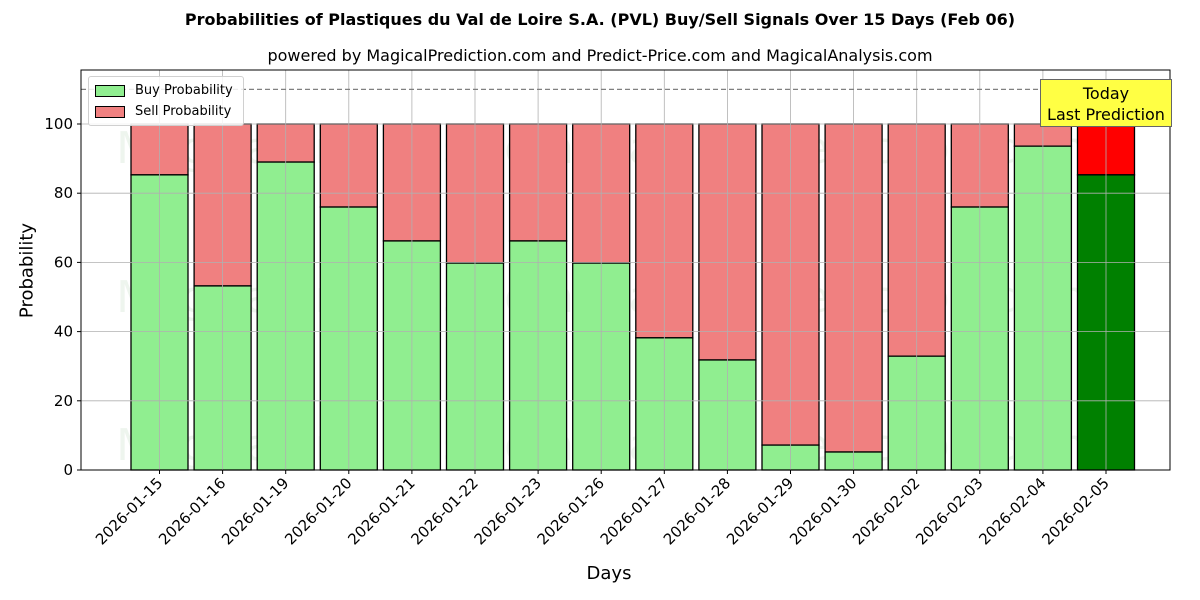  Describe the element at coordinates (27, 270) in the screenshot. I see `y-axis-label: Probability` at that location.